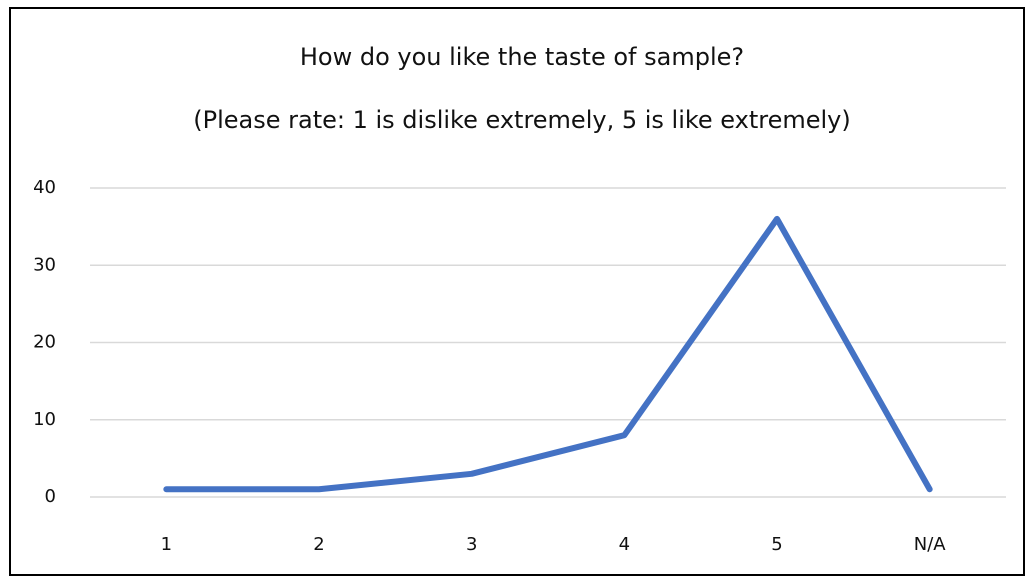 The width and height of the screenshot is (1034, 583). I want to click on y-tick-label: 20, so click(44, 342).